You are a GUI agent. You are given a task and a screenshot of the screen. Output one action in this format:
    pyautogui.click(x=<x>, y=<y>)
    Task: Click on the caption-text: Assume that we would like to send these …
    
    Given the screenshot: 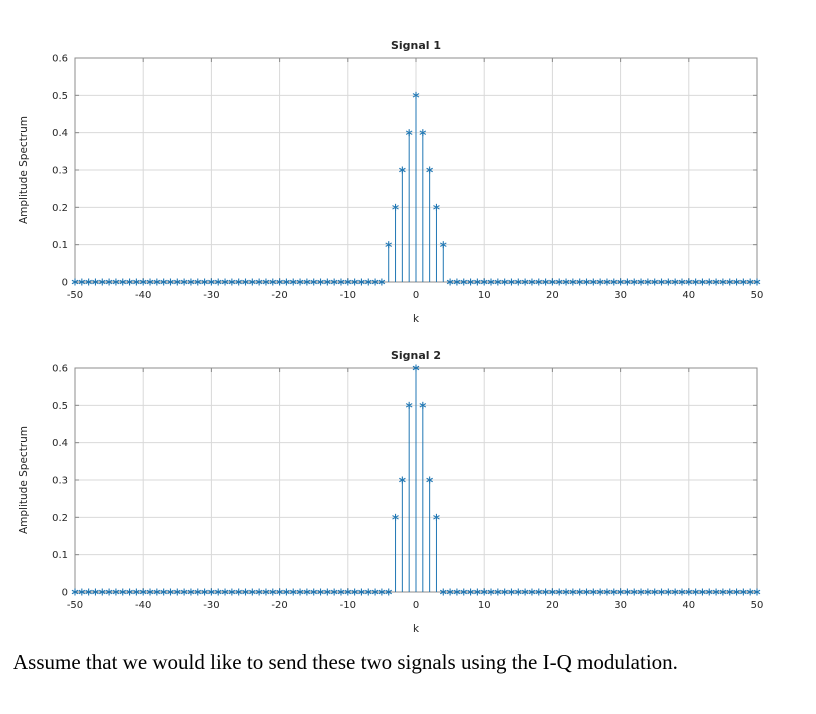 What is the action you would take?
    pyautogui.click(x=345, y=662)
    